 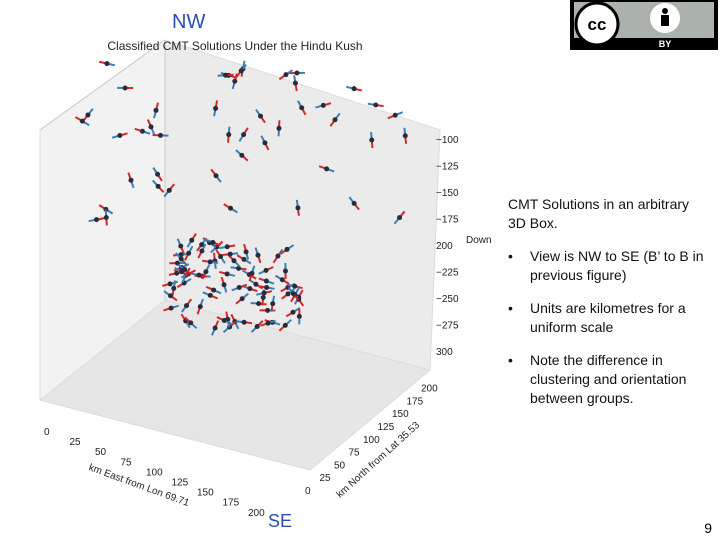 What do you see at coordinates (665, 44) in the screenshot?
I see `by-text: BY` at bounding box center [665, 44].